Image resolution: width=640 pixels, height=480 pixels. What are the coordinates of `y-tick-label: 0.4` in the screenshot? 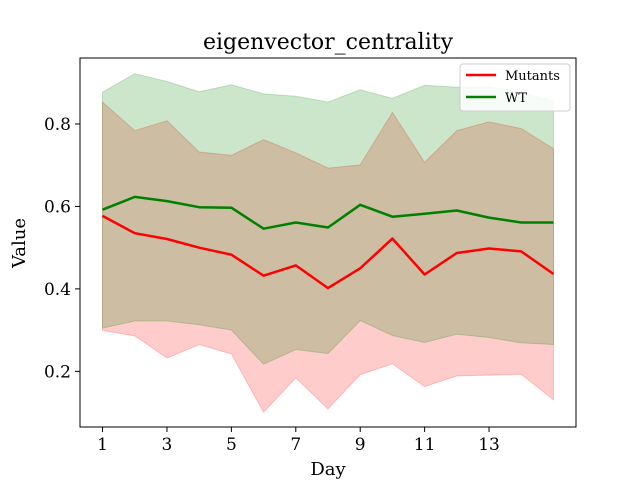 It's located at (57, 290).